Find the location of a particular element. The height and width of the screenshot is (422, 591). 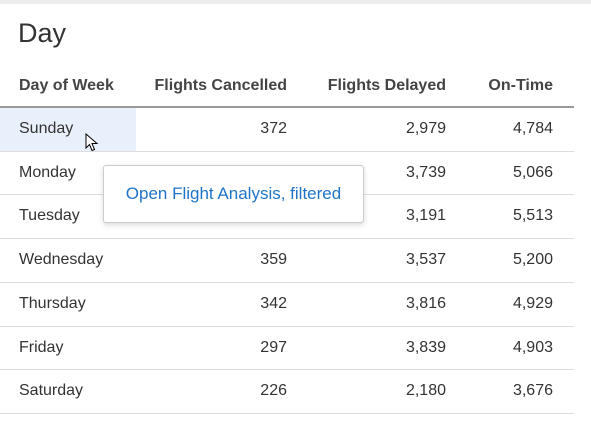

table-cell: 3,816 is located at coordinates (425, 303).